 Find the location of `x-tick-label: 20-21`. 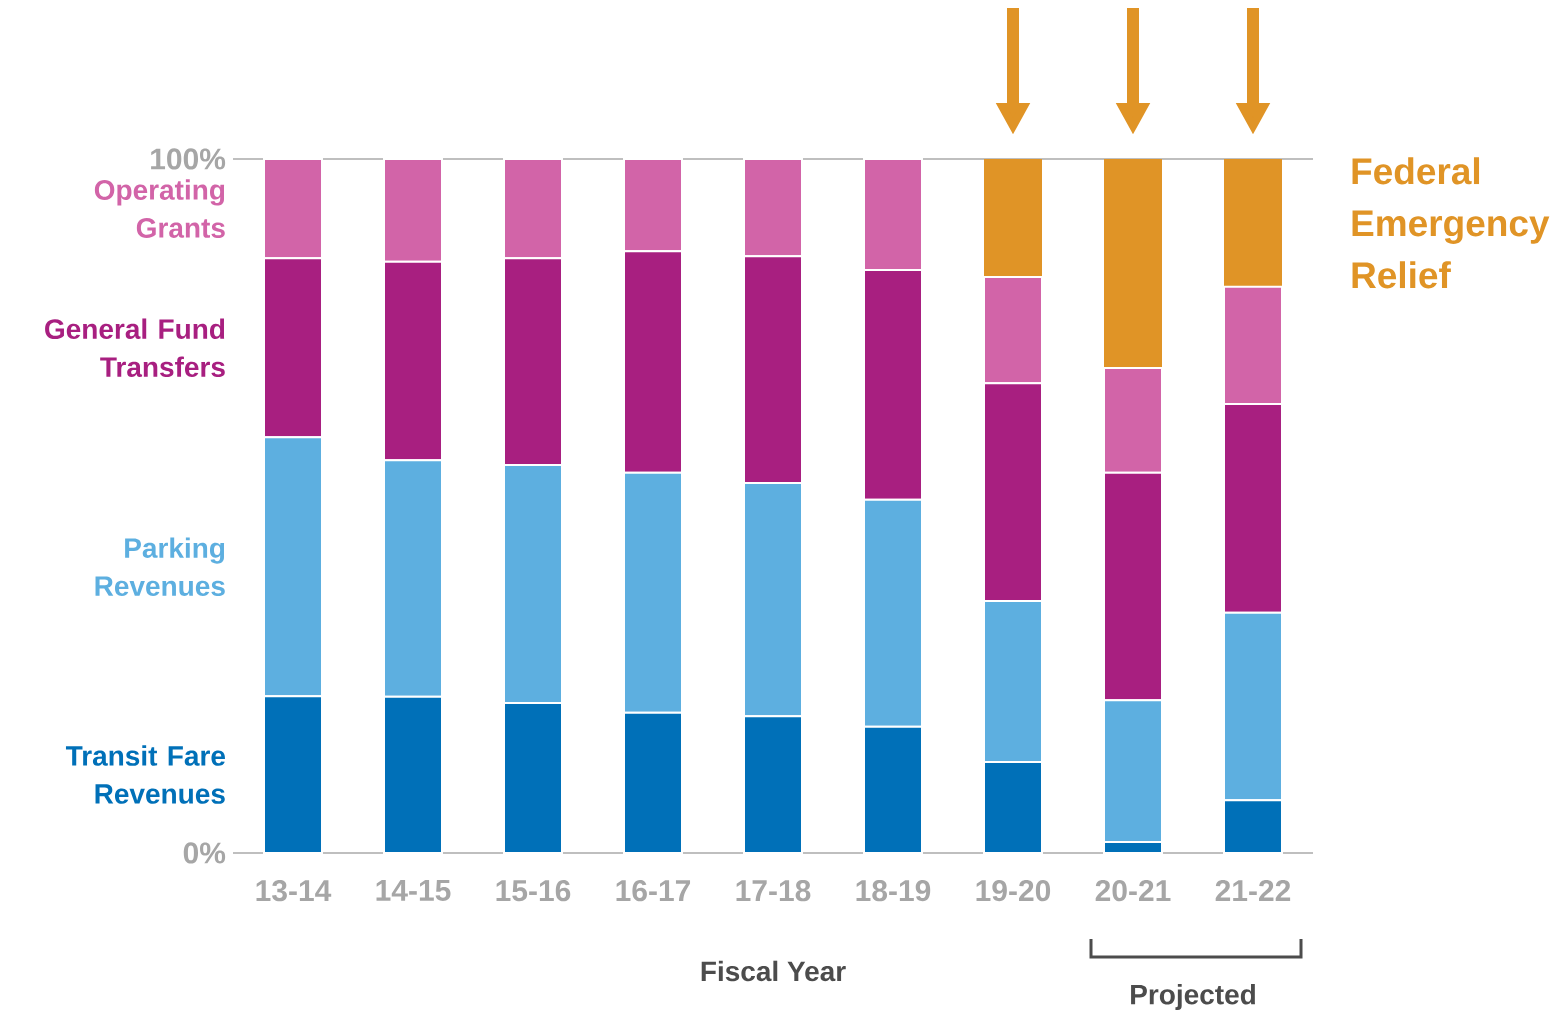

x-tick-label: 20-21 is located at coordinates (1133, 891).